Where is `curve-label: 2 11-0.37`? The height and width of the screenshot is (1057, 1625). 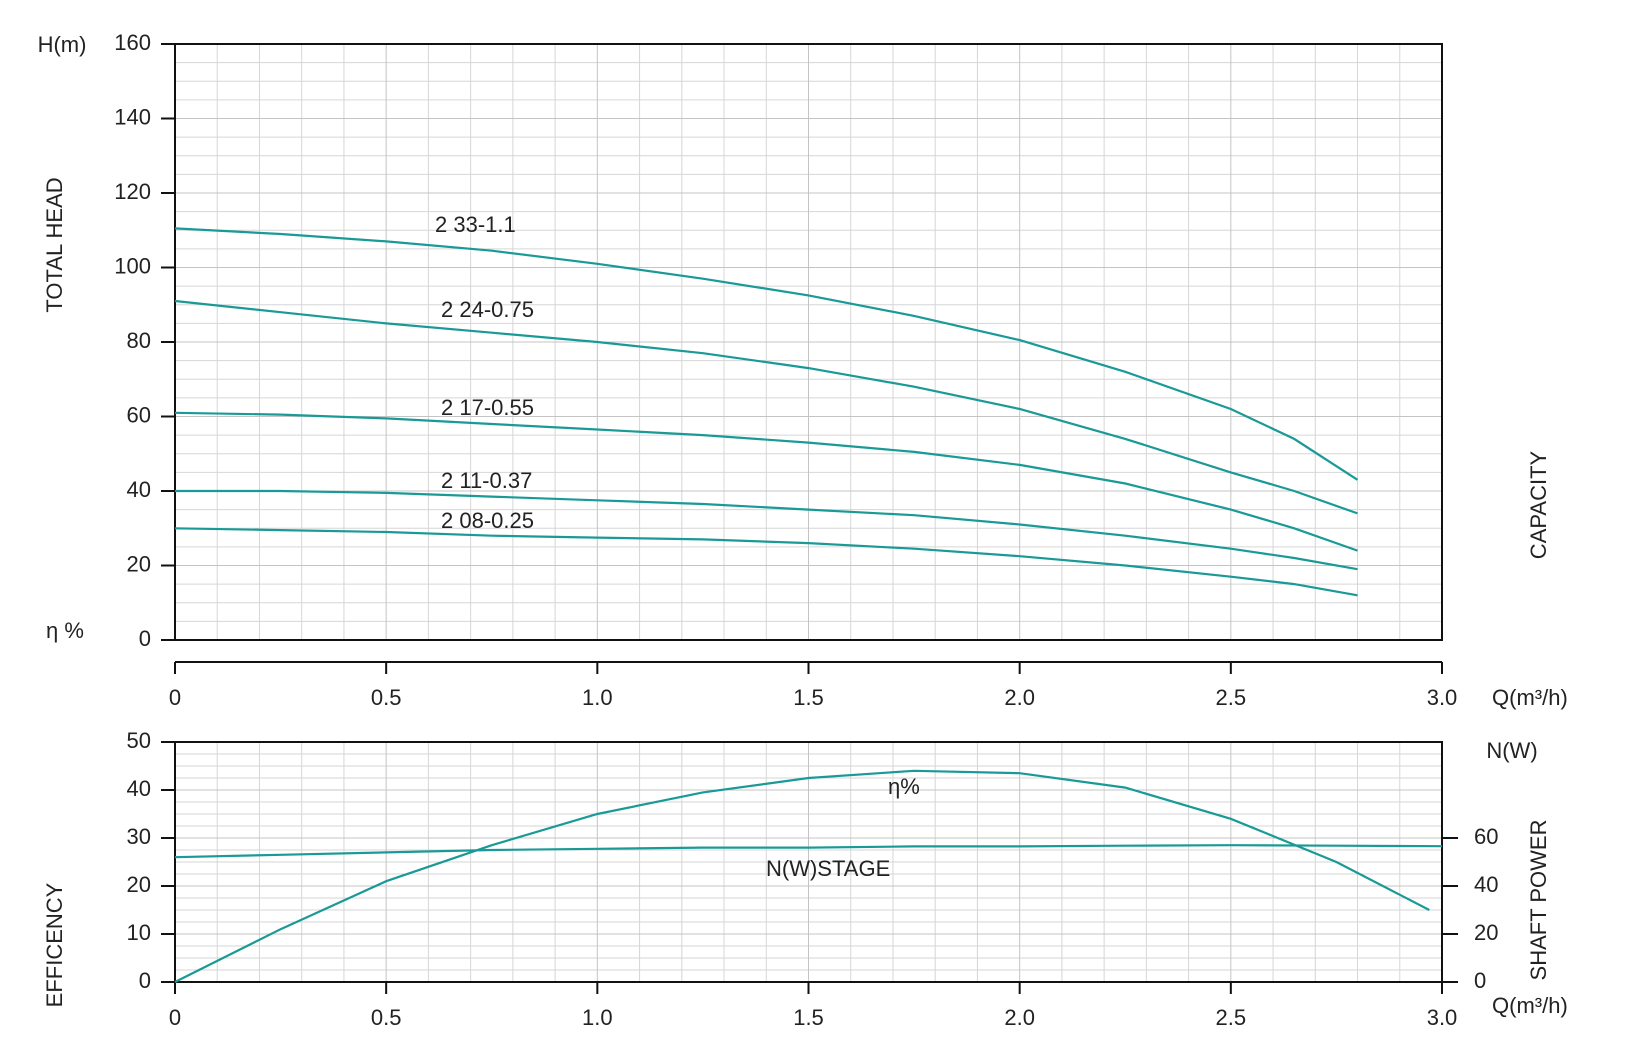
curve-label: 2 11-0.37 is located at coordinates (486, 480).